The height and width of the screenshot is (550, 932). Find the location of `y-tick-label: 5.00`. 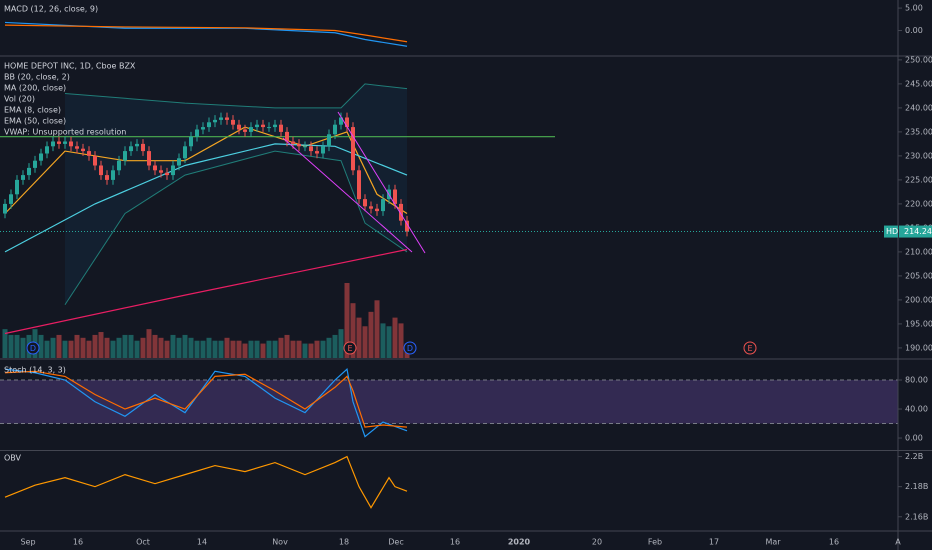

y-tick-label: 5.00 is located at coordinates (914, 8).